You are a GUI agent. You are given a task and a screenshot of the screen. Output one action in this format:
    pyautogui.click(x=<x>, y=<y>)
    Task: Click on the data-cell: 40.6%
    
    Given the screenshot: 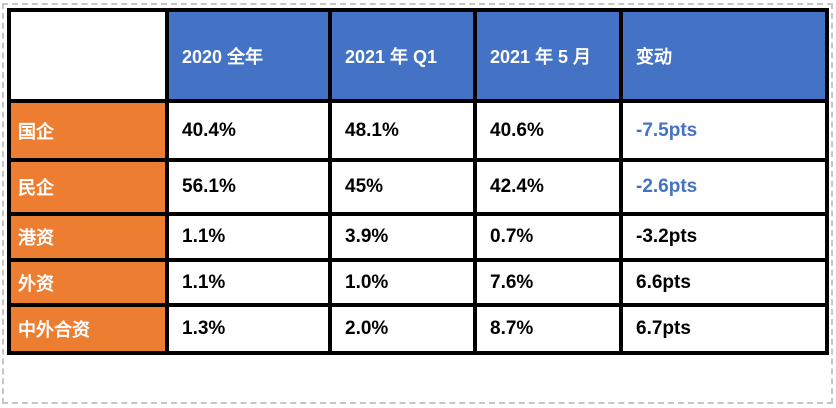 What is the action you would take?
    pyautogui.click(x=548, y=130)
    